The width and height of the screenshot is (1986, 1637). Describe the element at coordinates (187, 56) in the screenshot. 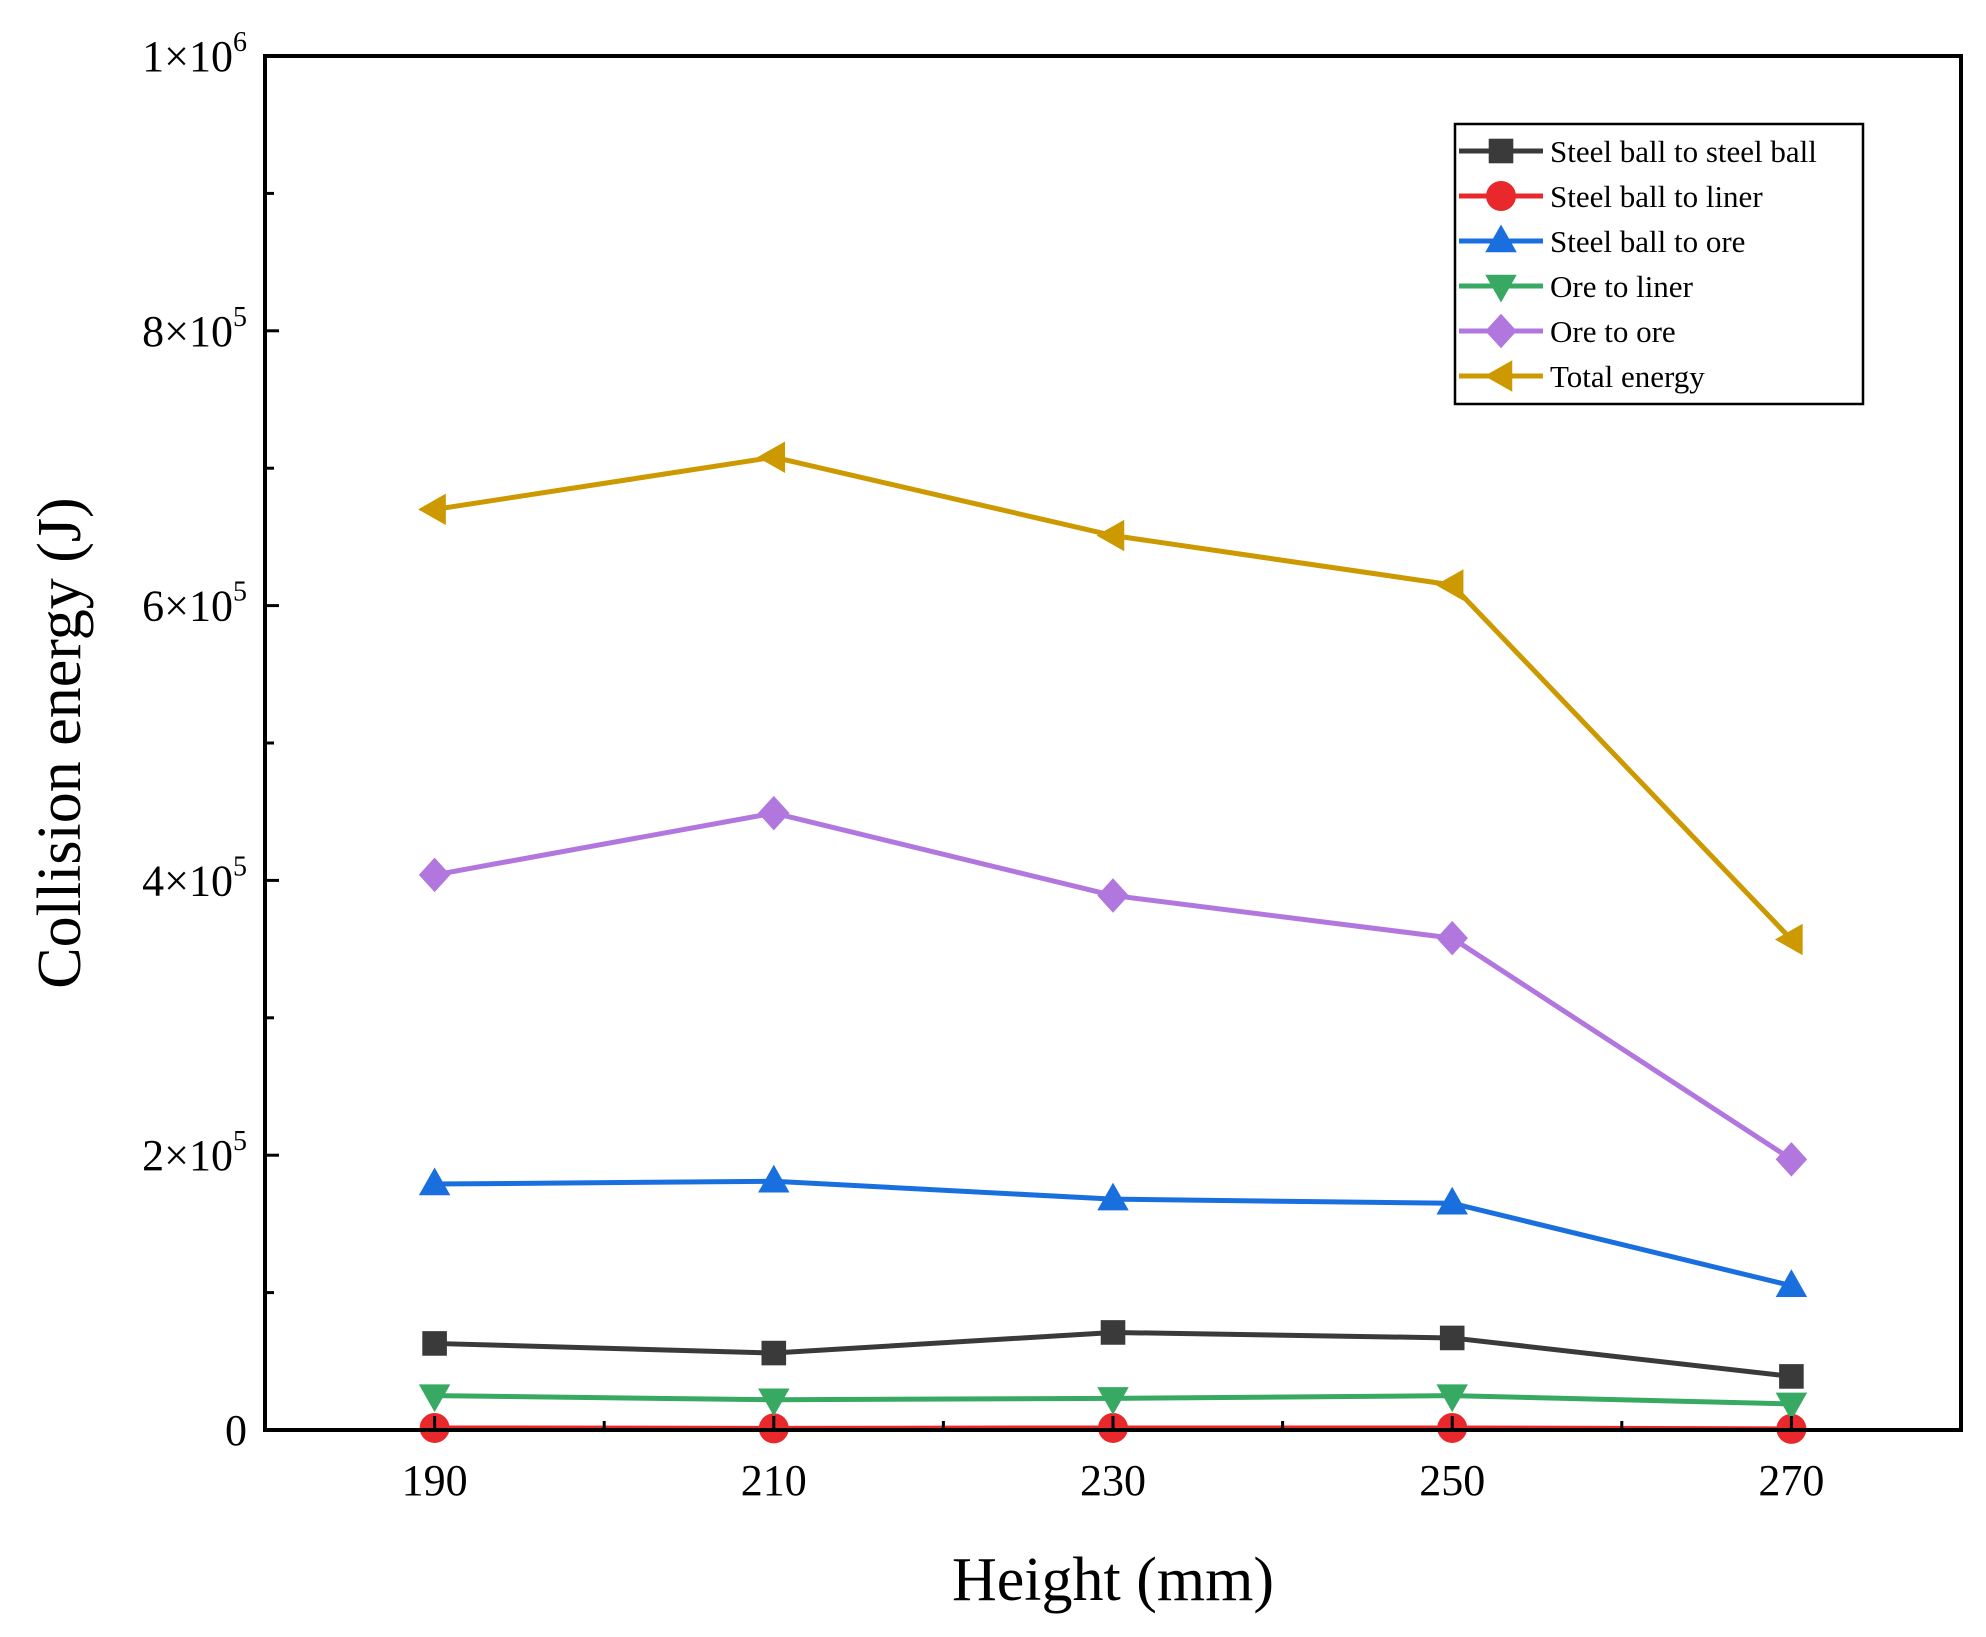

I see `y-tick-mantissa: 1×10` at that location.